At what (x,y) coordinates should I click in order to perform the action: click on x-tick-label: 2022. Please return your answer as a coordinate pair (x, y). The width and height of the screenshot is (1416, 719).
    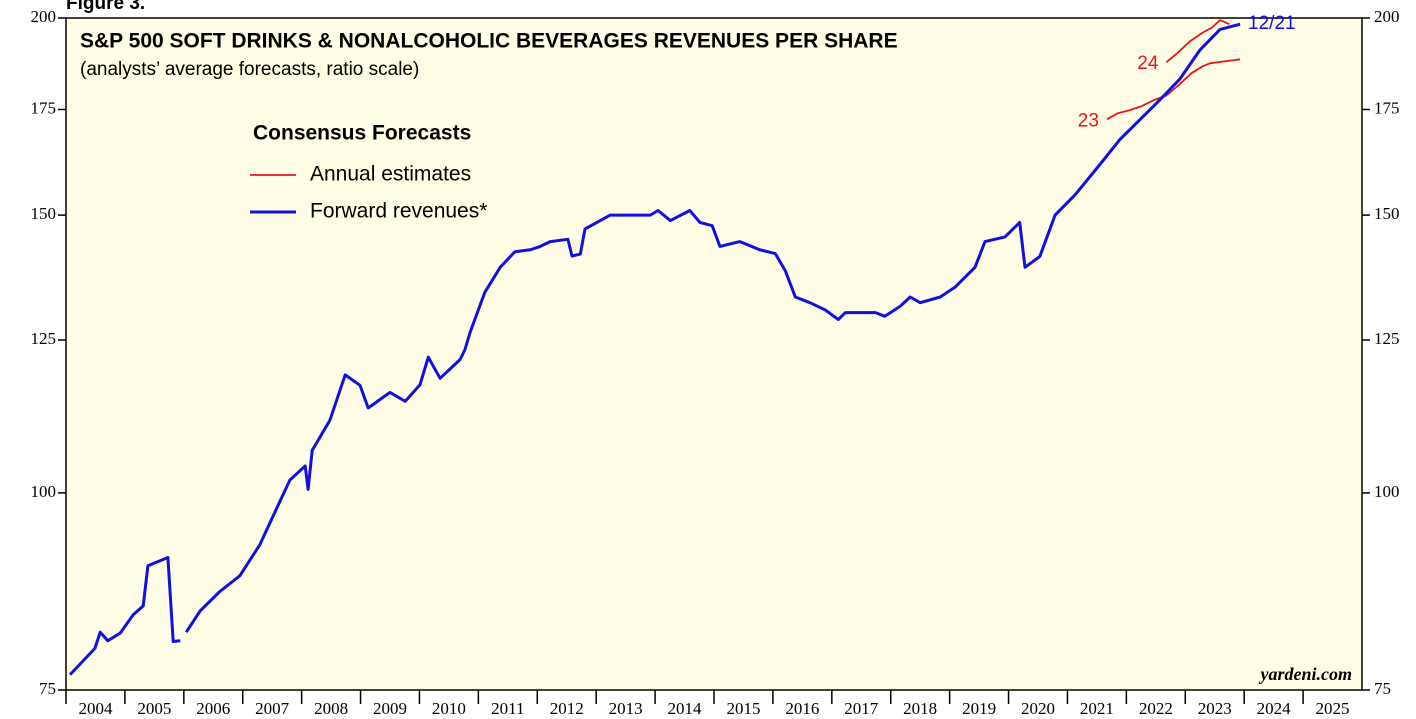
    Looking at the image, I should click on (1156, 708).